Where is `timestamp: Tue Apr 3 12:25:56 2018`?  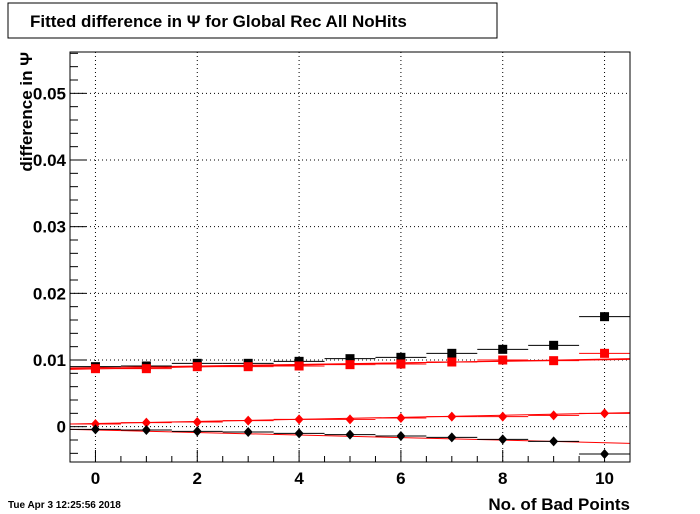 timestamp: Tue Apr 3 12:25:56 2018 is located at coordinates (64, 505).